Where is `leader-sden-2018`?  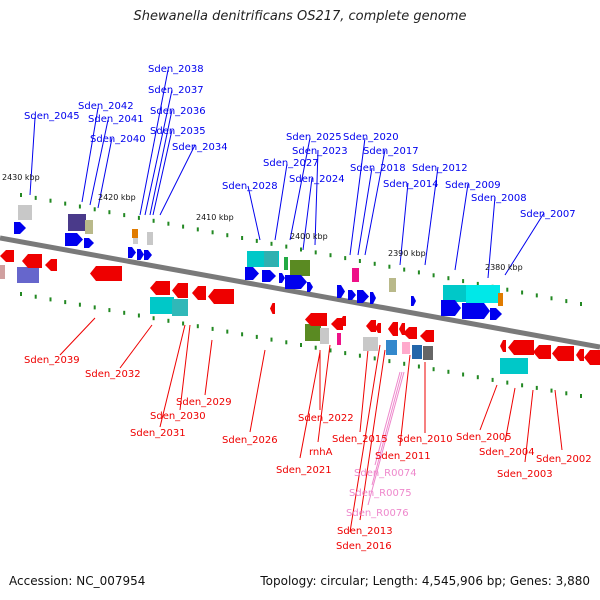 leader-sden-2018 is located at coordinates (365, 211).